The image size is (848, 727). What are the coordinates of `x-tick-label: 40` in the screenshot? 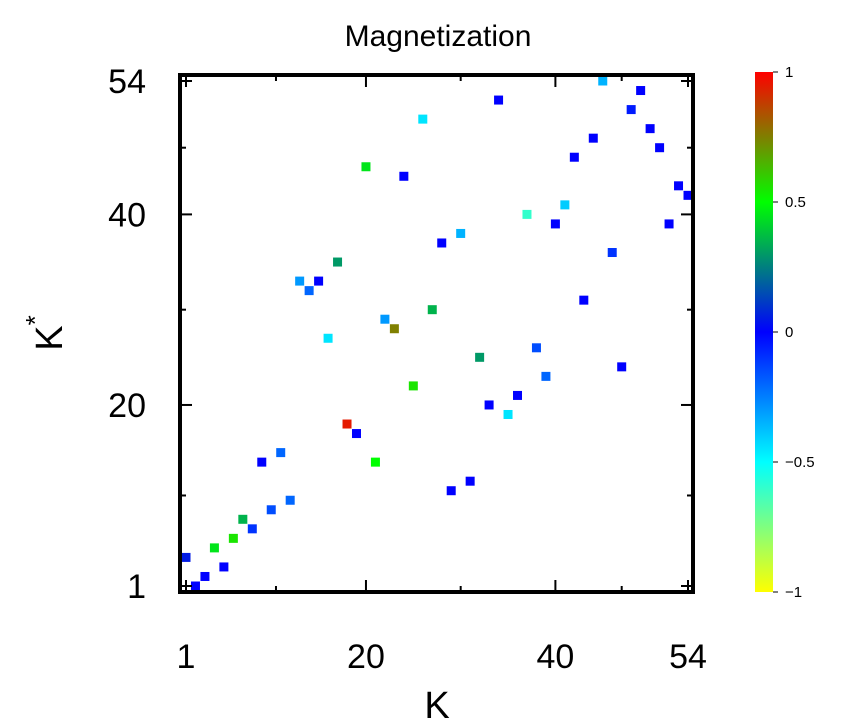 It's located at (555, 657).